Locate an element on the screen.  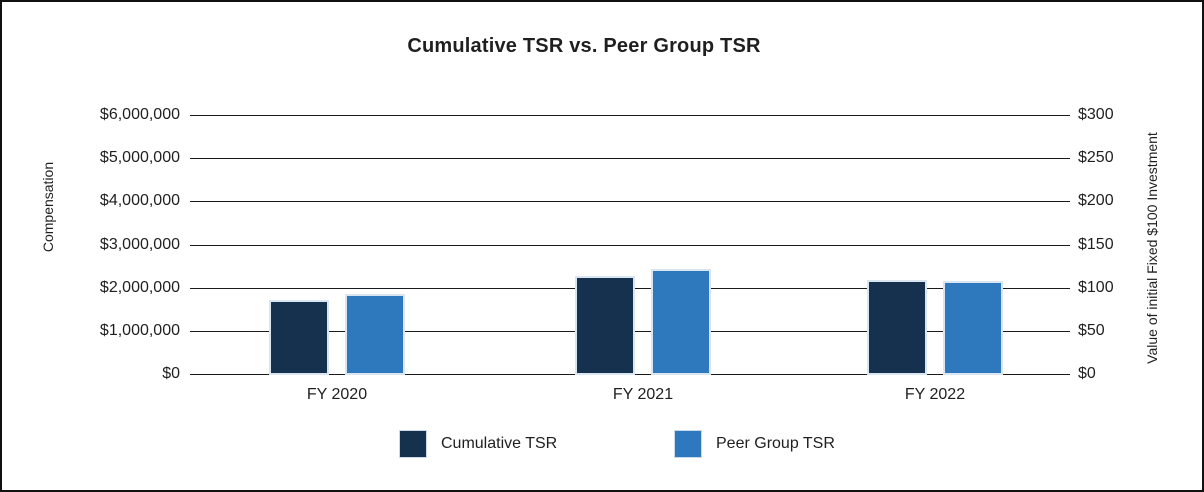
y-axis-left-tick-label: $2,000,000 is located at coordinates (139, 287).